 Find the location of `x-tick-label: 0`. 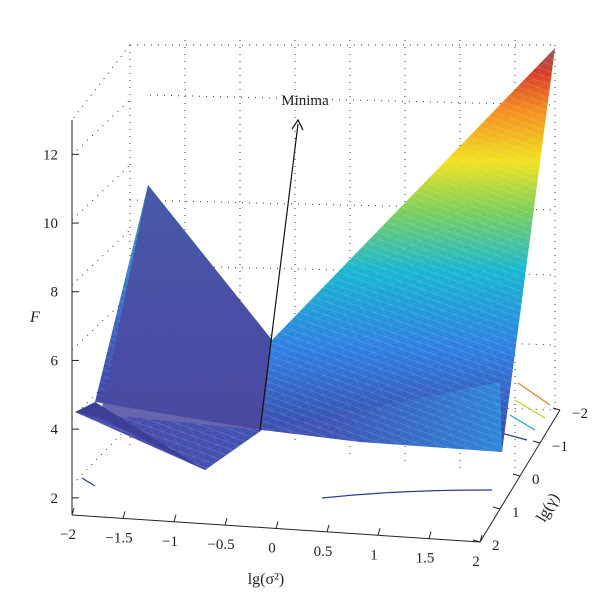

x-tick-label: 0 is located at coordinates (272, 549).